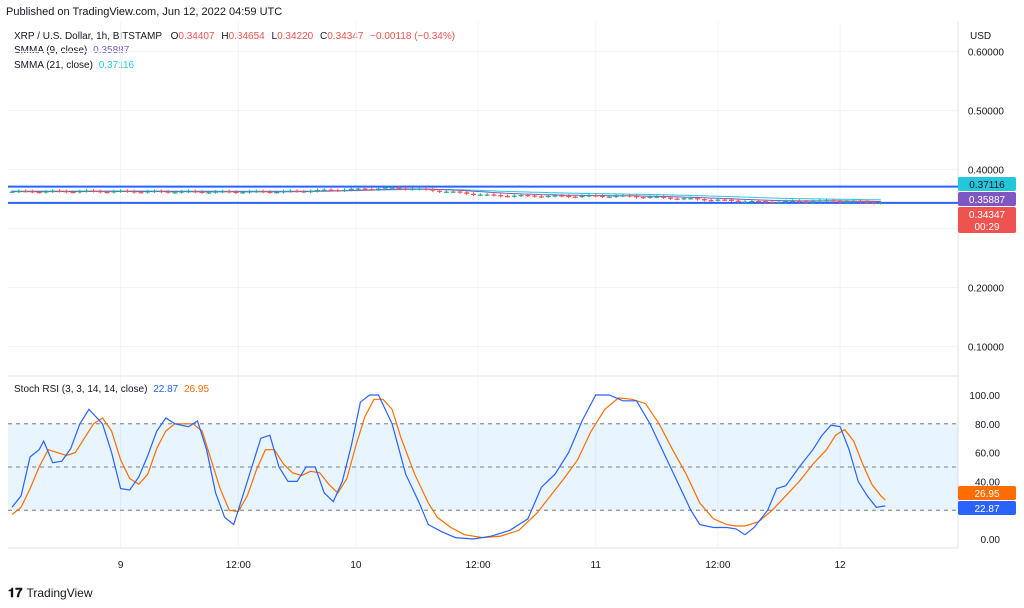  I want to click on high-label: H, so click(225, 36).